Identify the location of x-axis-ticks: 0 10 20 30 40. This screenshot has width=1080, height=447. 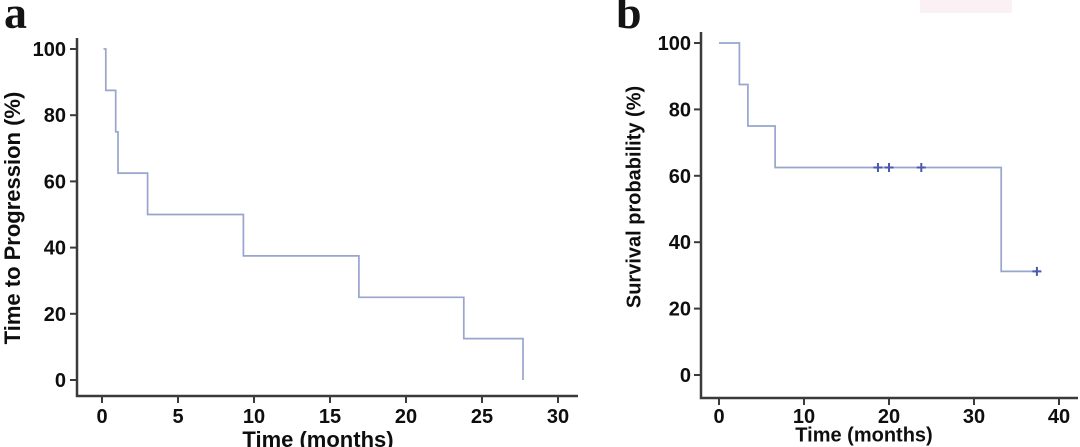
(891, 413).